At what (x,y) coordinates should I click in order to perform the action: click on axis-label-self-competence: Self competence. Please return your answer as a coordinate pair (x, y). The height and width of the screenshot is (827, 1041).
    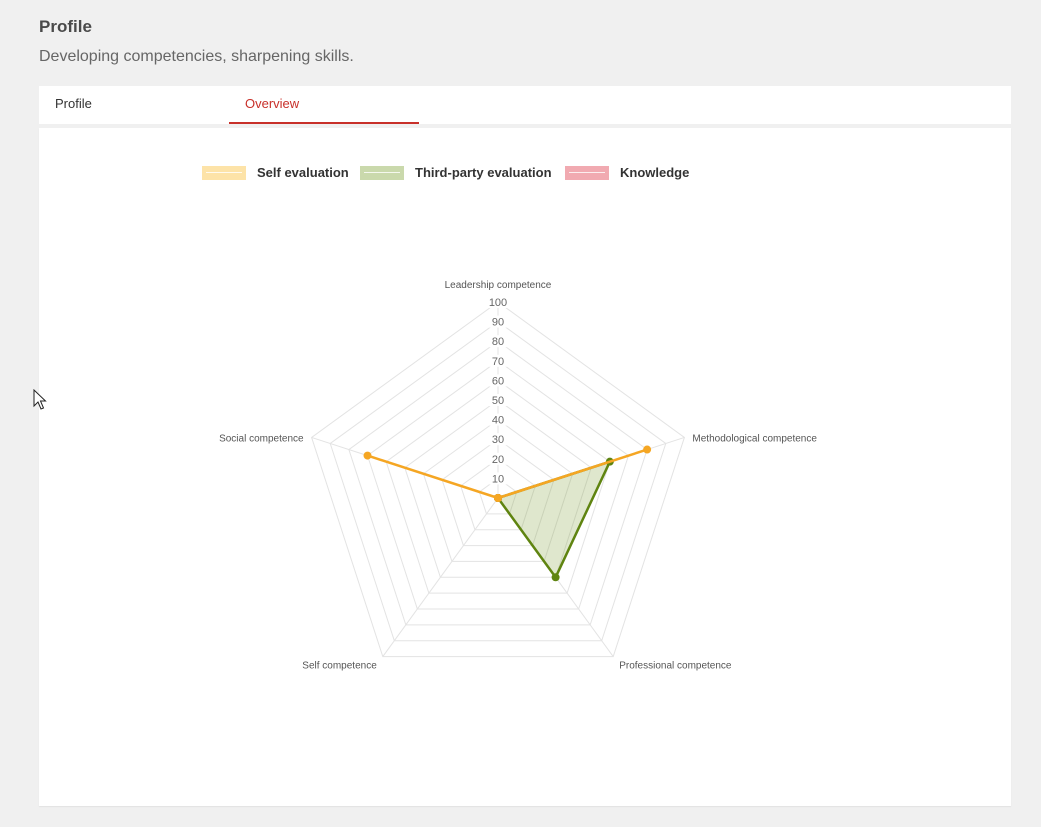
    Looking at the image, I should click on (339, 666).